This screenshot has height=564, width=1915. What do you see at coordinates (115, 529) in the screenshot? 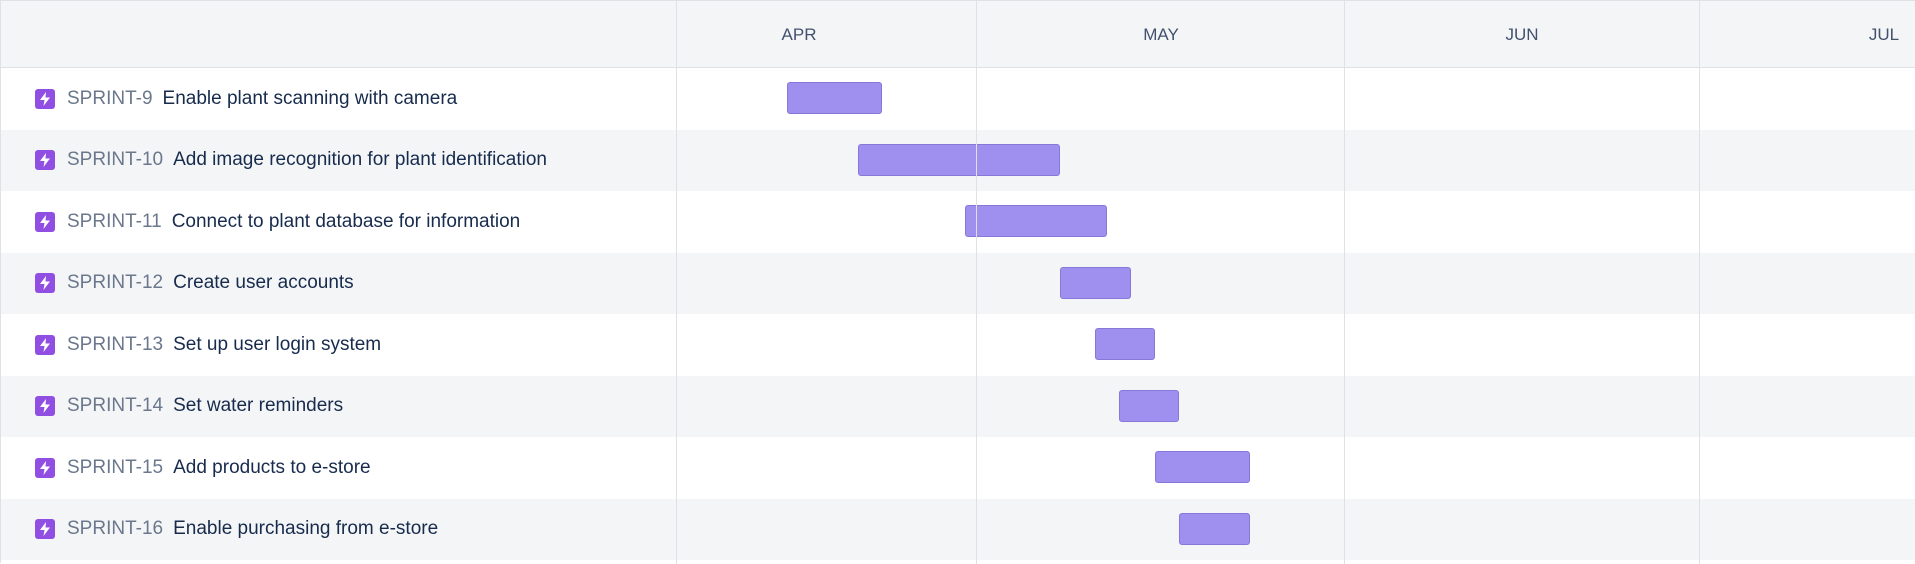
I see `issue-key: SPRINT-16` at bounding box center [115, 529].